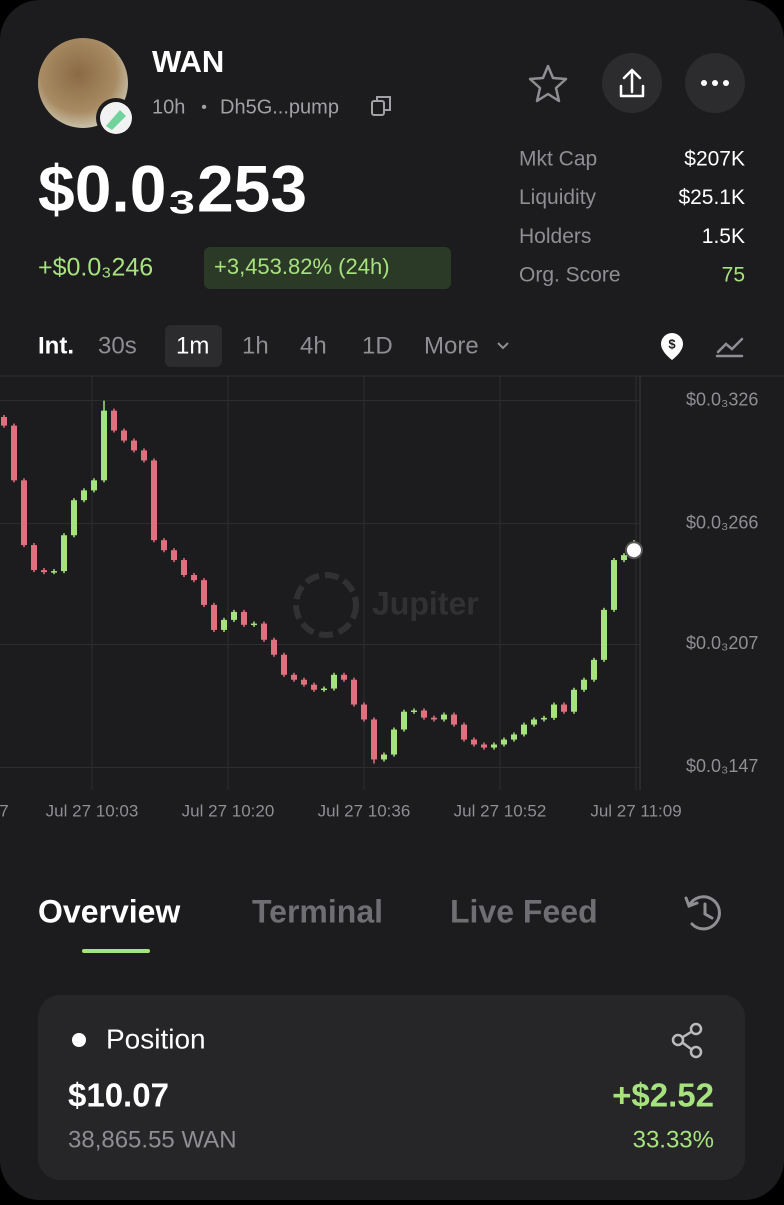  What do you see at coordinates (92, 810) in the screenshot?
I see `x-tick-label: Jul 27 10:03` at bounding box center [92, 810].